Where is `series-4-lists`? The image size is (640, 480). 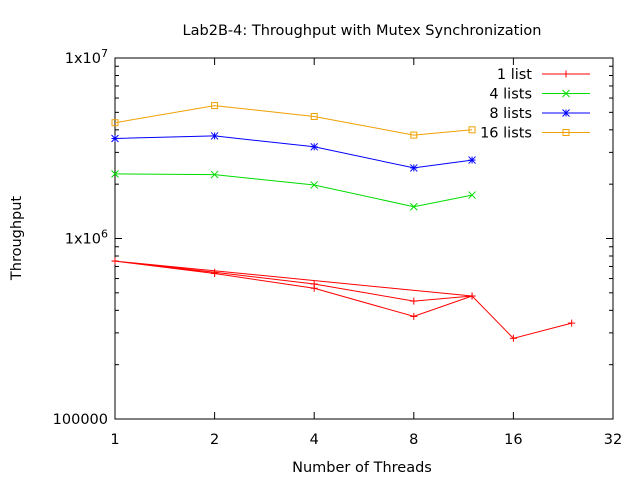 series-4-lists is located at coordinates (293, 190).